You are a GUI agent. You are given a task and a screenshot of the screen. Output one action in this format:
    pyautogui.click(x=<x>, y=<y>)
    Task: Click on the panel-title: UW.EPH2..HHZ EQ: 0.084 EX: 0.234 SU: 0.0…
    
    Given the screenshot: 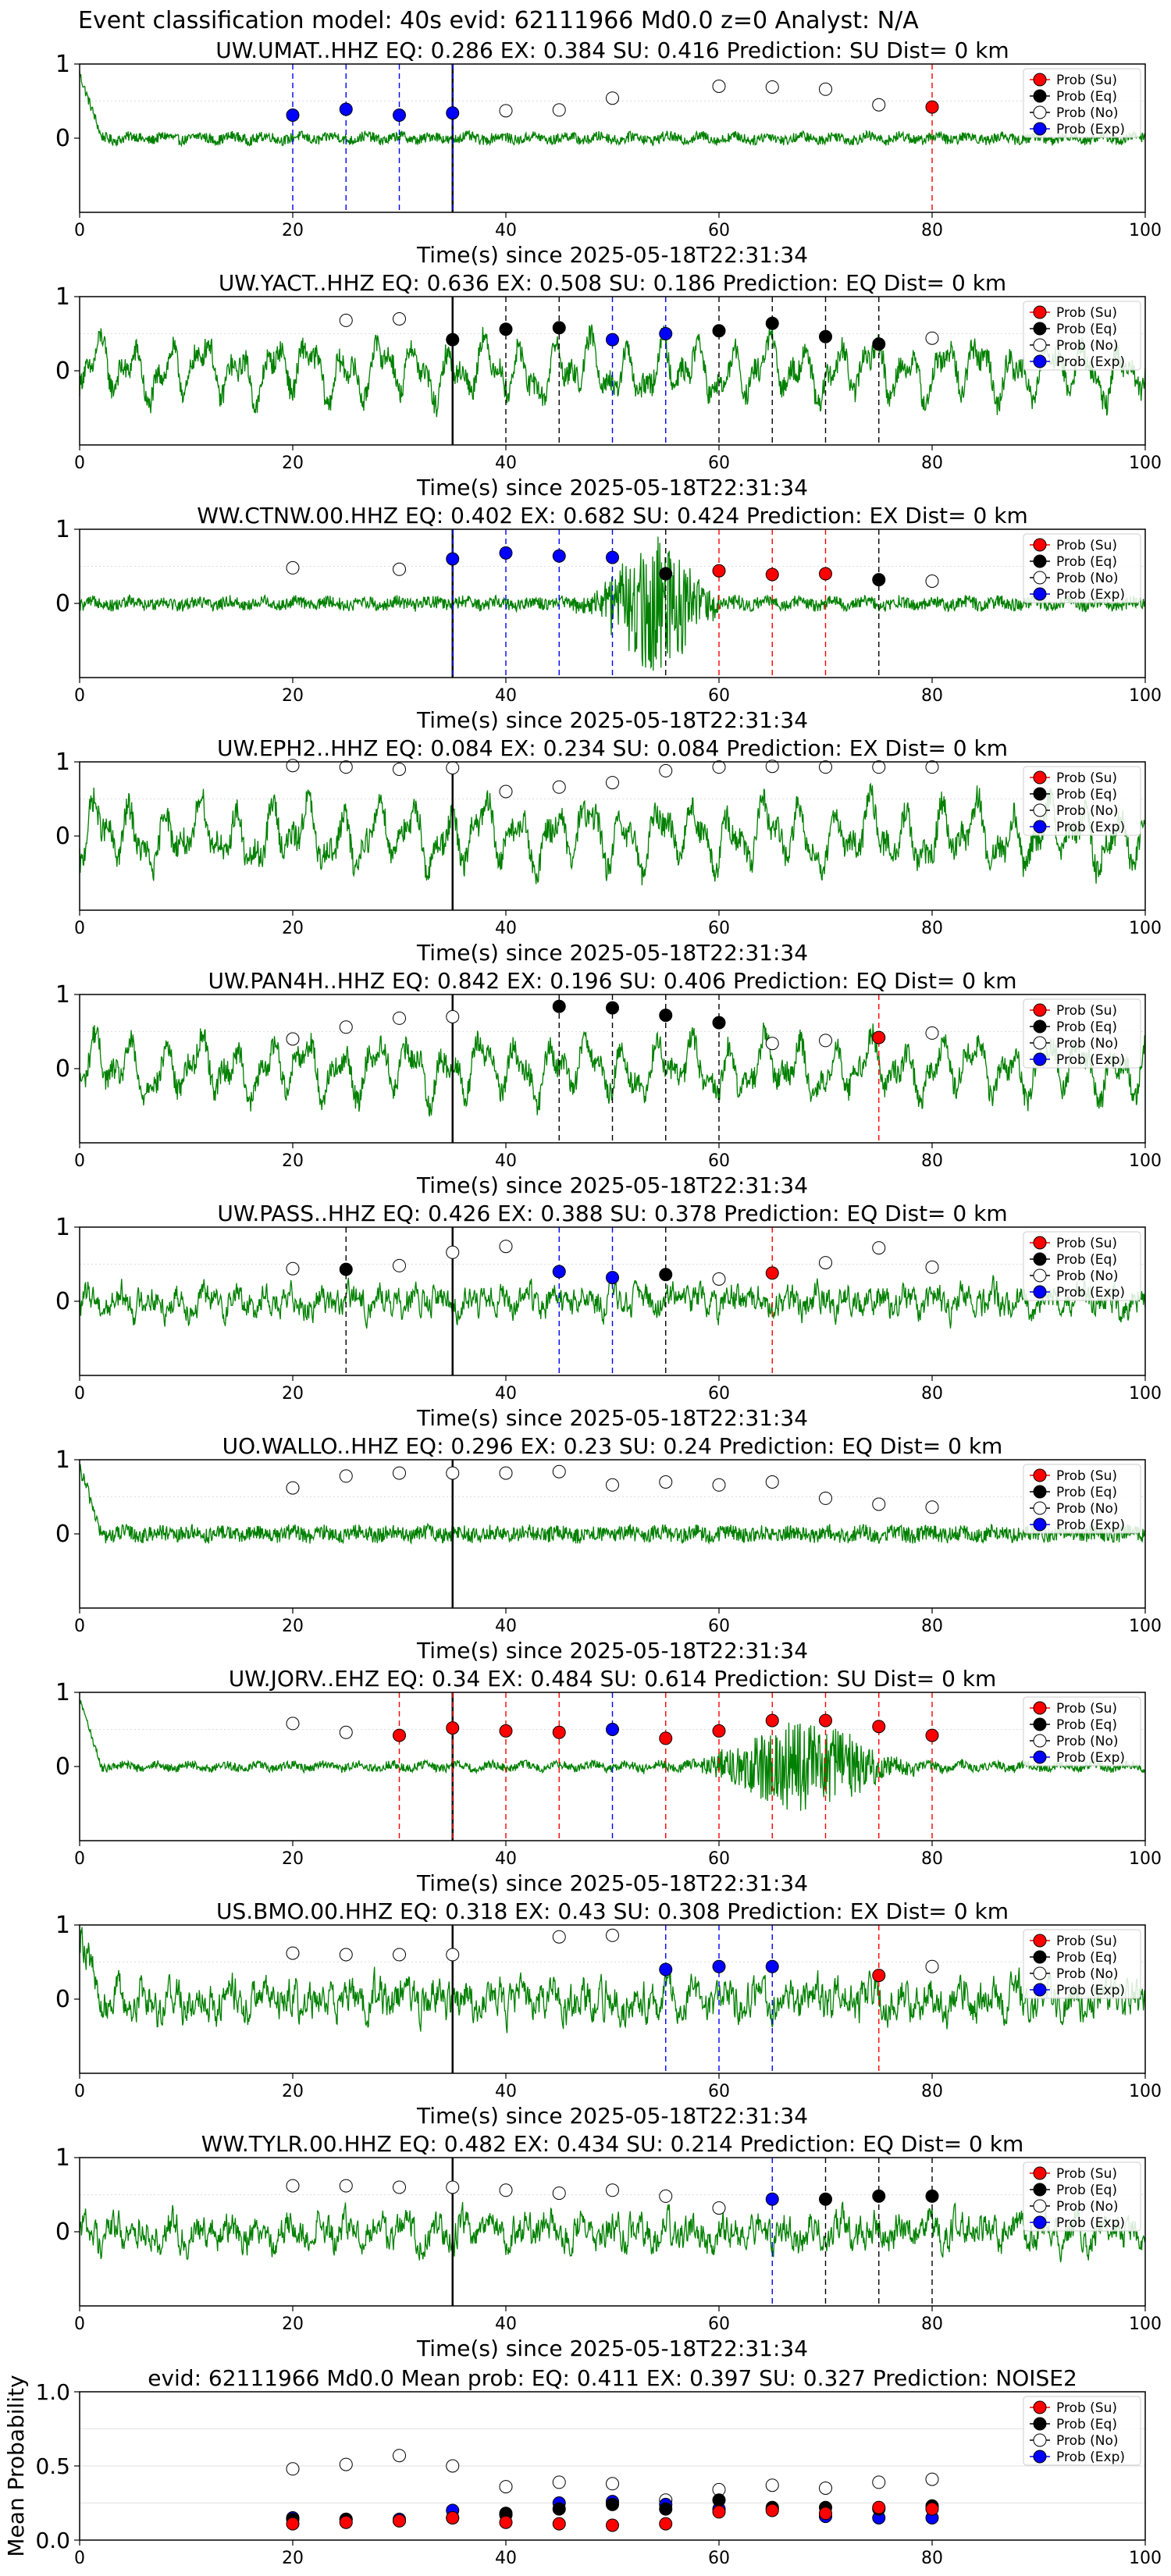 What is the action you would take?
    pyautogui.click(x=612, y=748)
    